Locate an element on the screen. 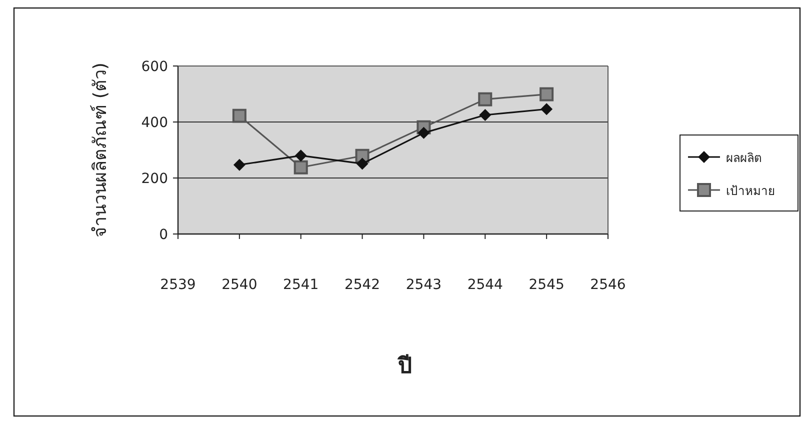 This screenshot has height=424, width=807. y-tick-label: 0 is located at coordinates (163, 235).